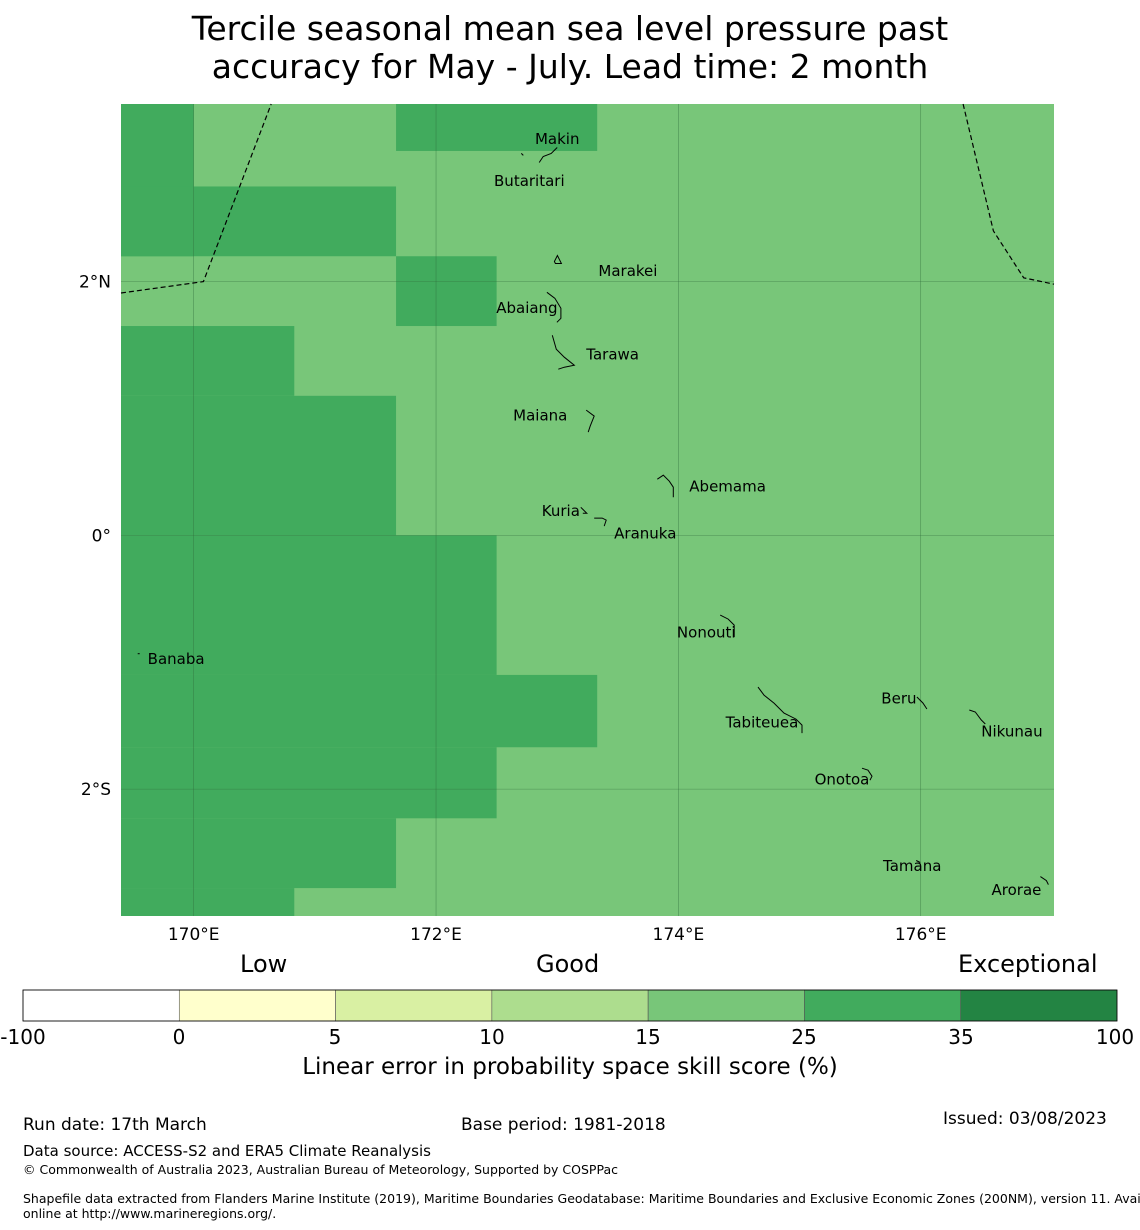 This screenshot has height=1230, width=1140. I want to click on colorbar-tick-label: 35, so click(961, 1037).